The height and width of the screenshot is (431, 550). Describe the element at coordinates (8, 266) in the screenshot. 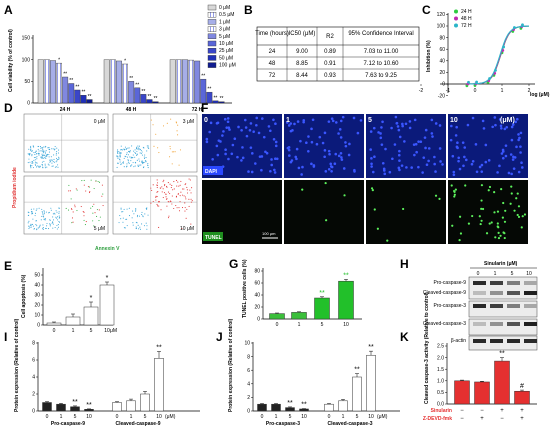

I see `panel-e-letter: E` at that location.